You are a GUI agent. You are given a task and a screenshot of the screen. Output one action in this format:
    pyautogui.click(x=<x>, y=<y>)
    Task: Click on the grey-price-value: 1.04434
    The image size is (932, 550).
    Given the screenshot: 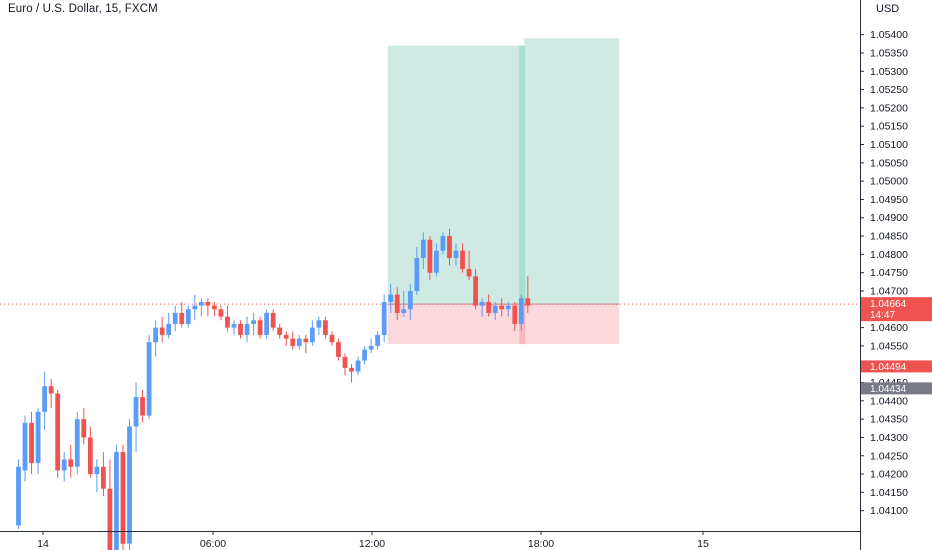 What is the action you would take?
    pyautogui.click(x=888, y=389)
    